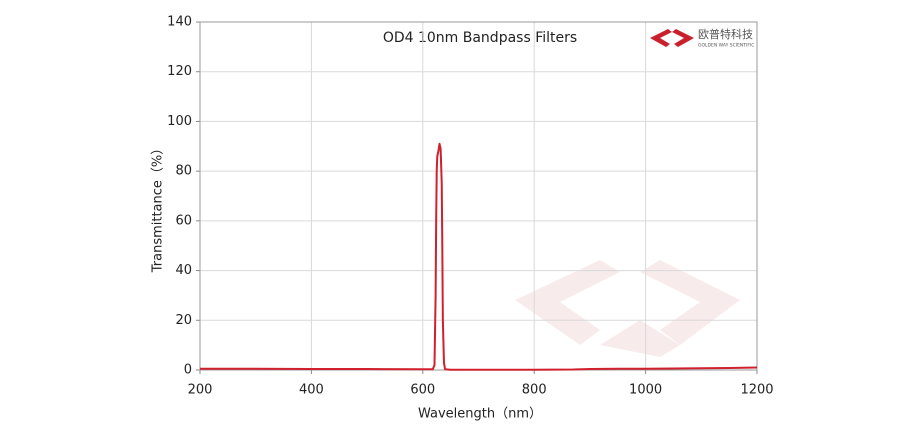 Image resolution: width=924 pixels, height=440 pixels. What do you see at coordinates (534, 390) in the screenshot?
I see `x-tick-label: 800` at bounding box center [534, 390].